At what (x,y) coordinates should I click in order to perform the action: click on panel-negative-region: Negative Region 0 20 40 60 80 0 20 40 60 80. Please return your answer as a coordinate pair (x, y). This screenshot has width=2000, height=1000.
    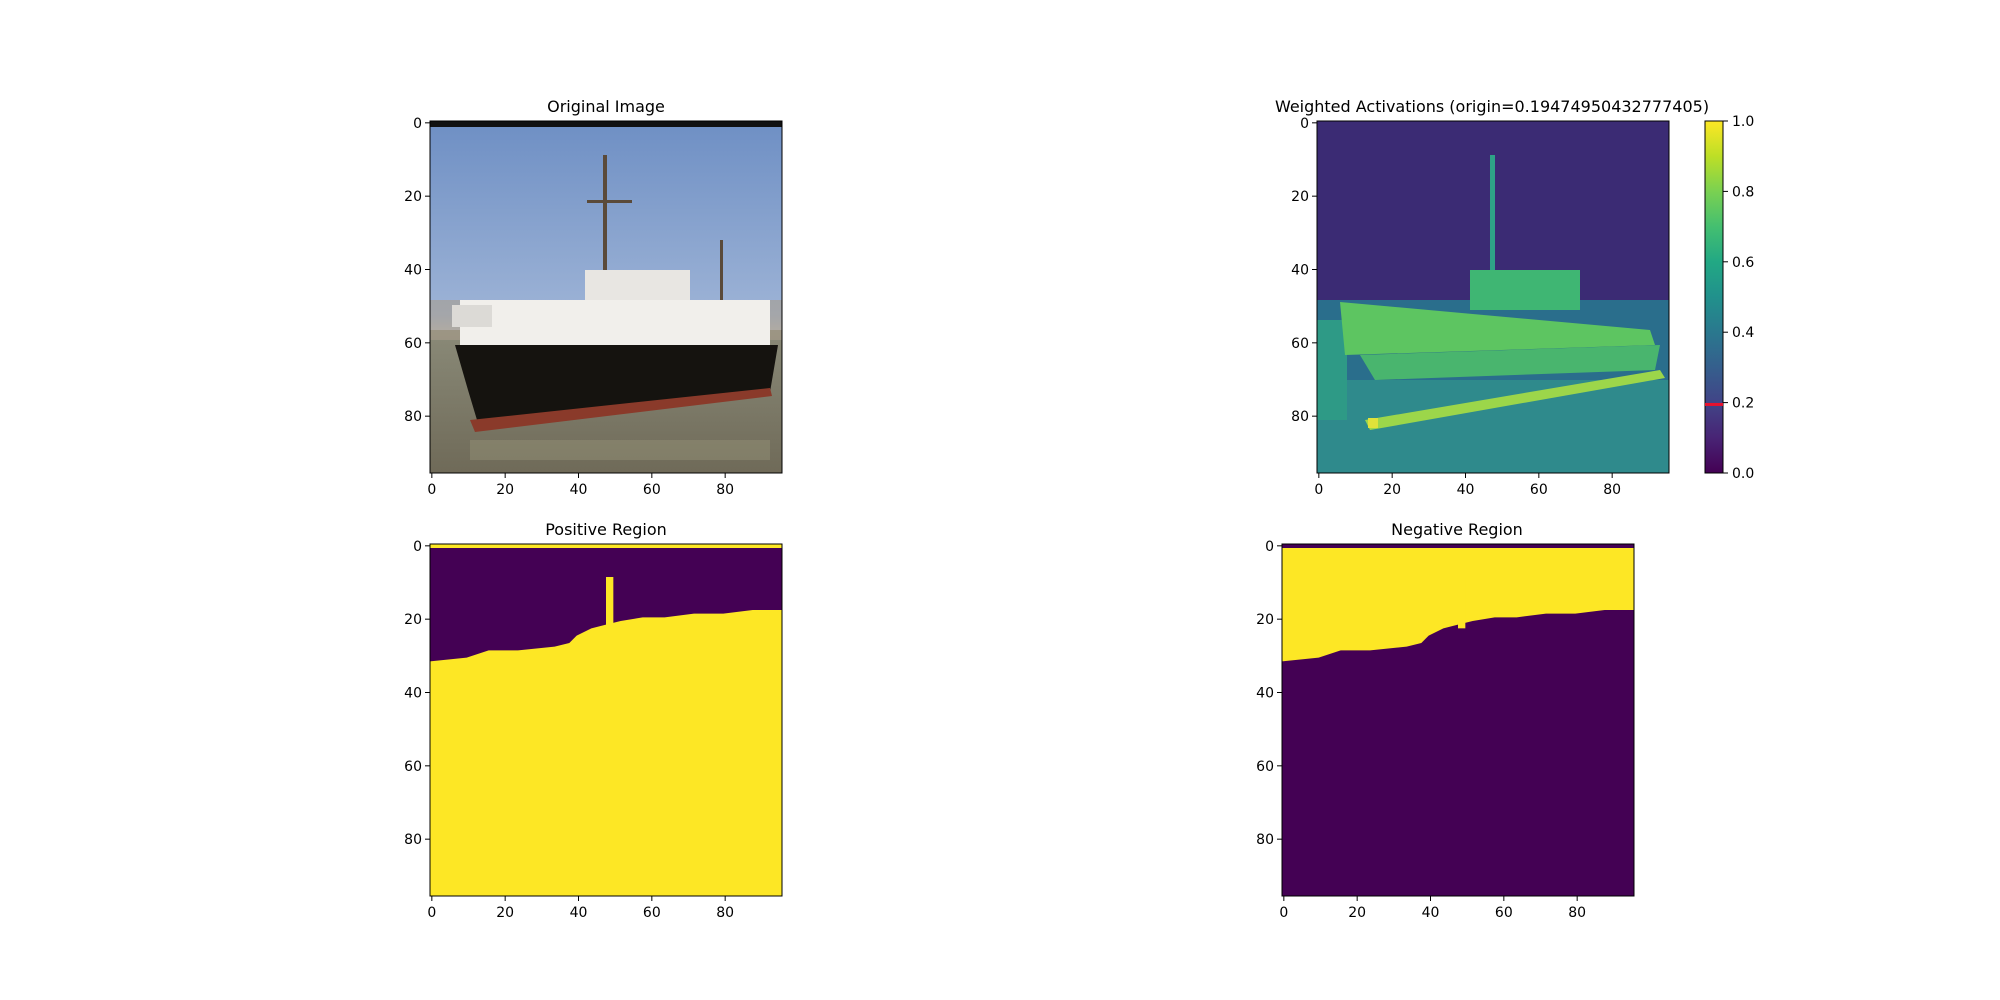
    Looking at the image, I should click on (1445, 720).